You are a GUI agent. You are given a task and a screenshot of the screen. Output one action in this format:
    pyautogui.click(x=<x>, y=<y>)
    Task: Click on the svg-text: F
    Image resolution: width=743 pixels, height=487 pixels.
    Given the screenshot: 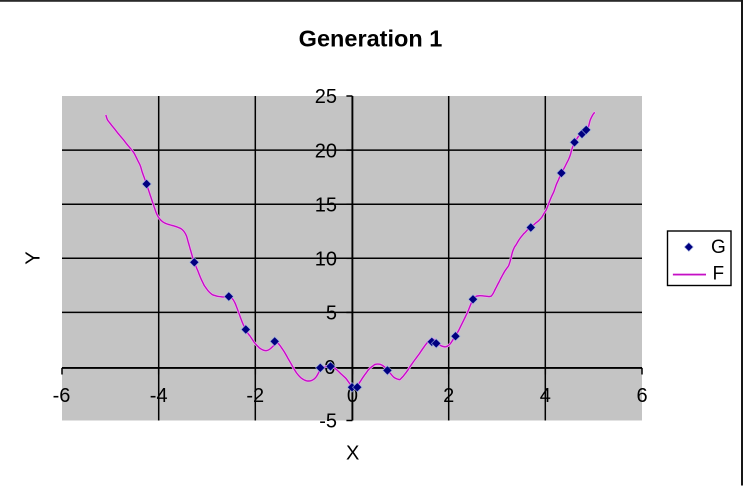 What is the action you would take?
    pyautogui.click(x=719, y=273)
    